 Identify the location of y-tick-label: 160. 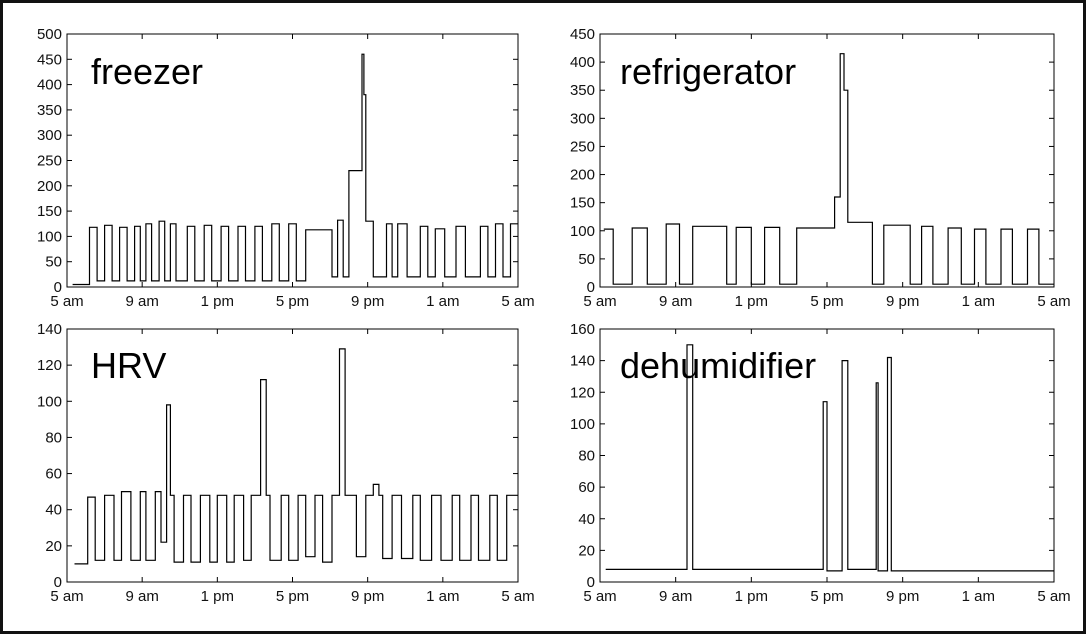
(582, 329).